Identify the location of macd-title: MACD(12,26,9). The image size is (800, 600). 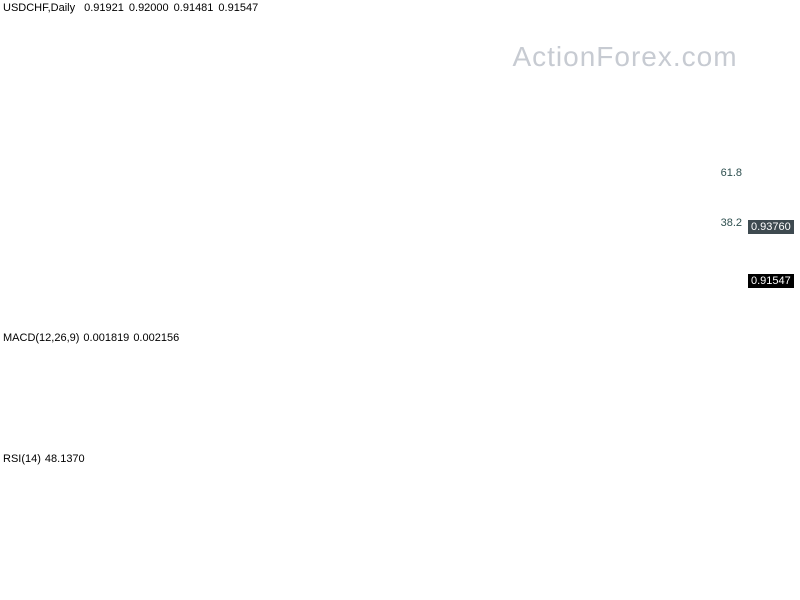
(41, 338).